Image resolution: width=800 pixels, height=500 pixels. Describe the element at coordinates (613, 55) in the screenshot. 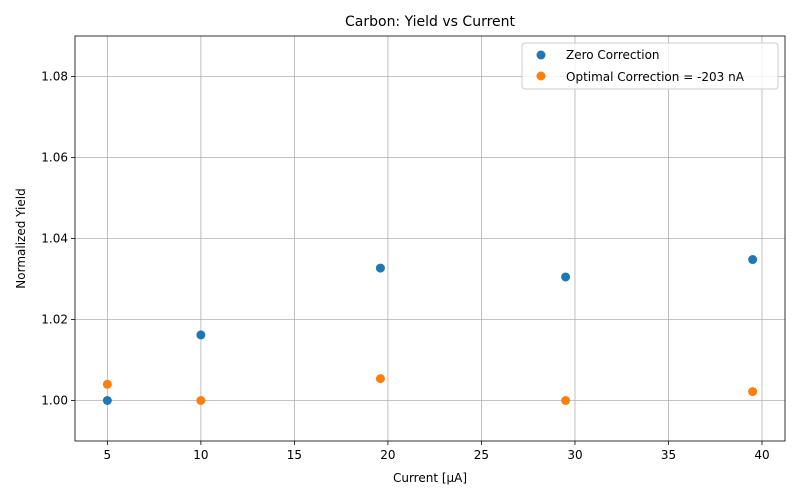

I see `legend-label-zero-correction: Zero Correction` at that location.